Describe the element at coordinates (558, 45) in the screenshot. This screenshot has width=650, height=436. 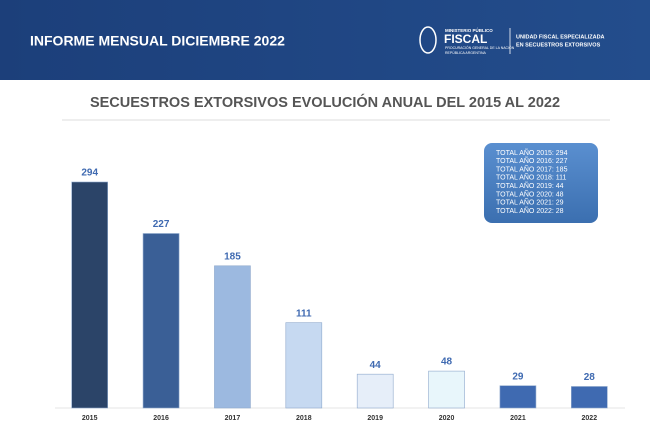
I see `unit-name: EN SECUESTROS EXTORSIVOS` at that location.